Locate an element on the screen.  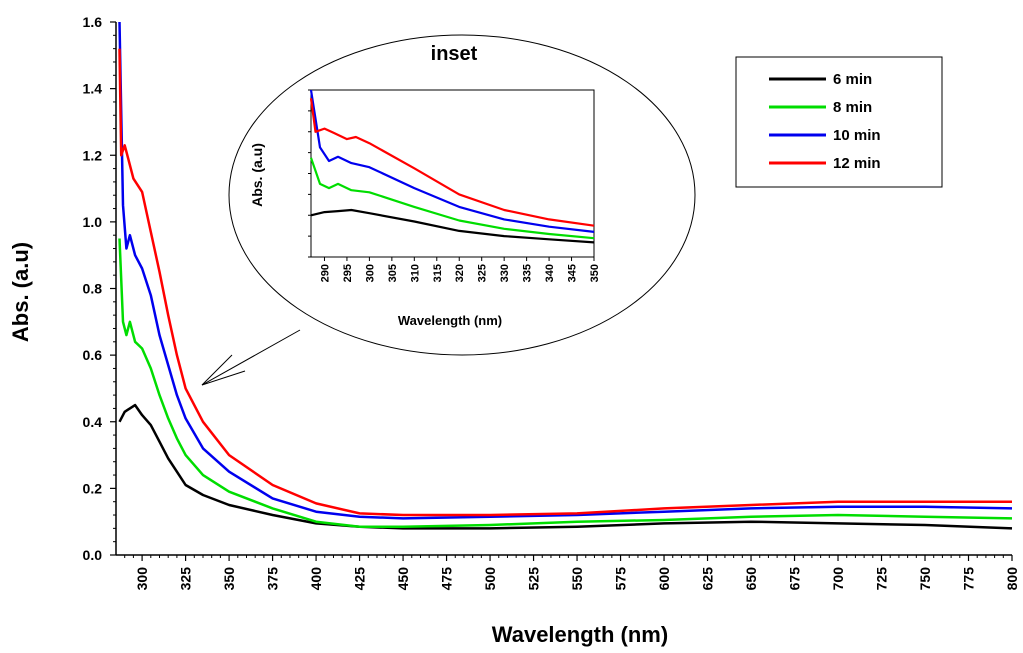
x-tick-label: 750 is located at coordinates (925, 579).